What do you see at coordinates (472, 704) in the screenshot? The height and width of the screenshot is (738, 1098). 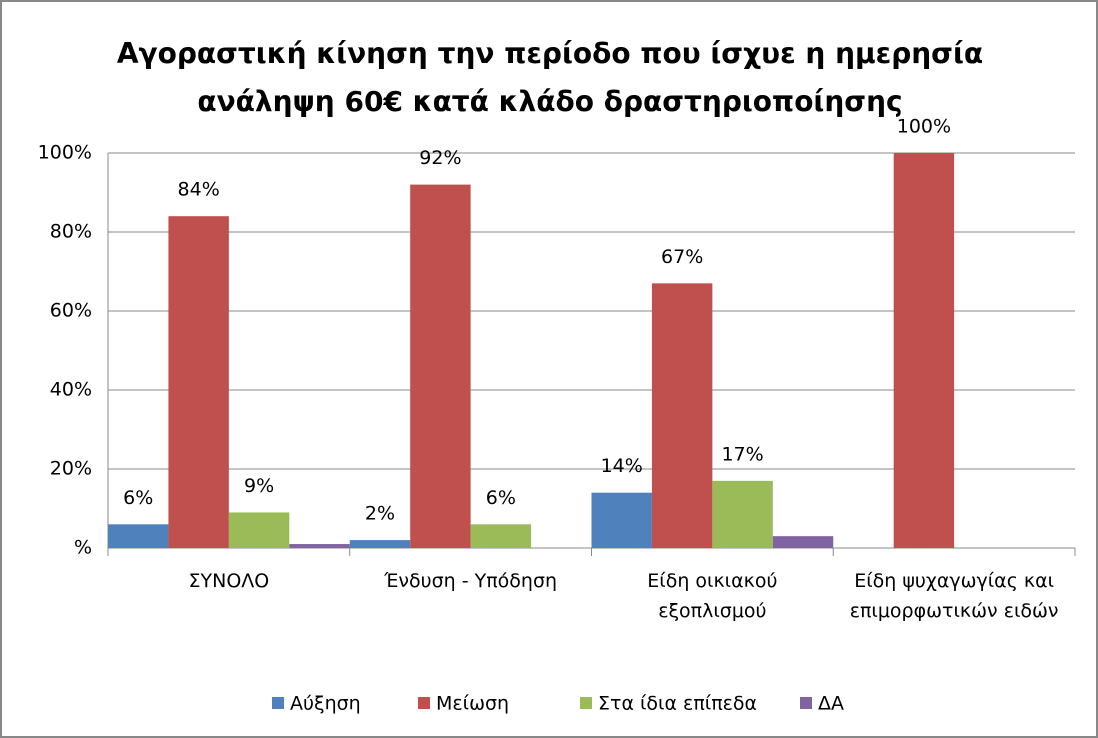 I see `legend-label: Μείωση` at bounding box center [472, 704].